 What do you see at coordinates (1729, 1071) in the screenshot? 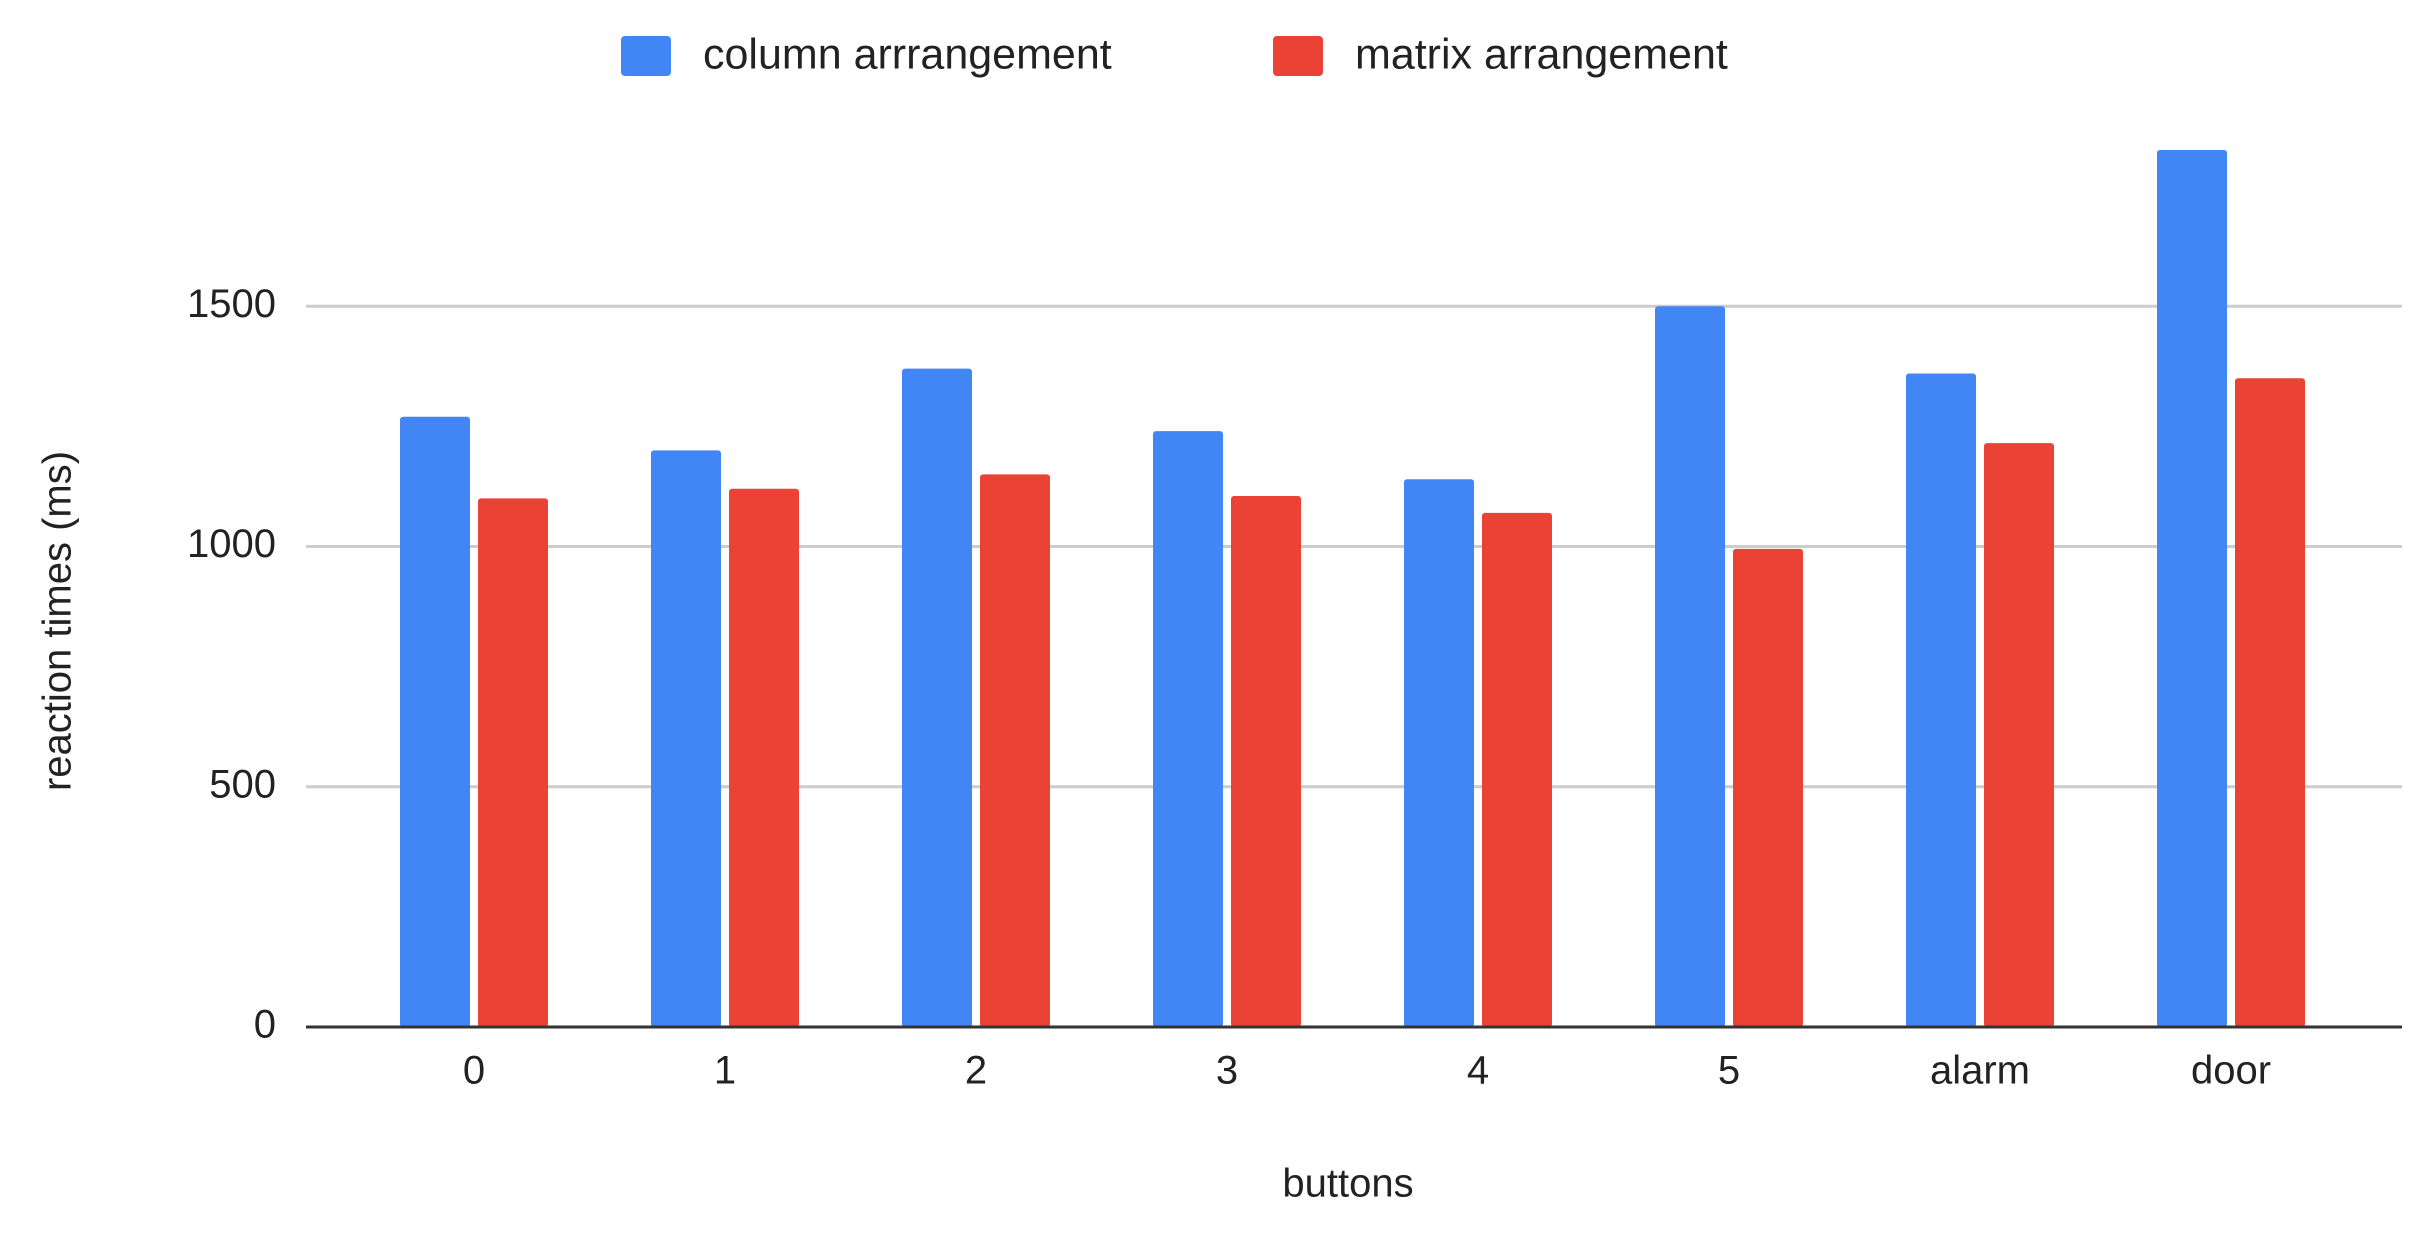
I see `x-tick-label: 5` at bounding box center [1729, 1071].